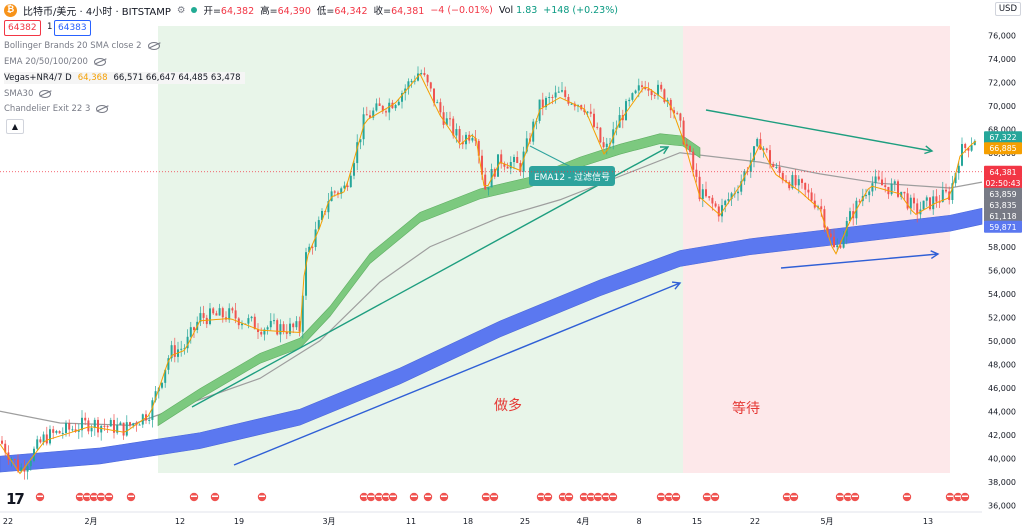  I want to click on price-axis-badge-label: 61,118, so click(1002, 216).